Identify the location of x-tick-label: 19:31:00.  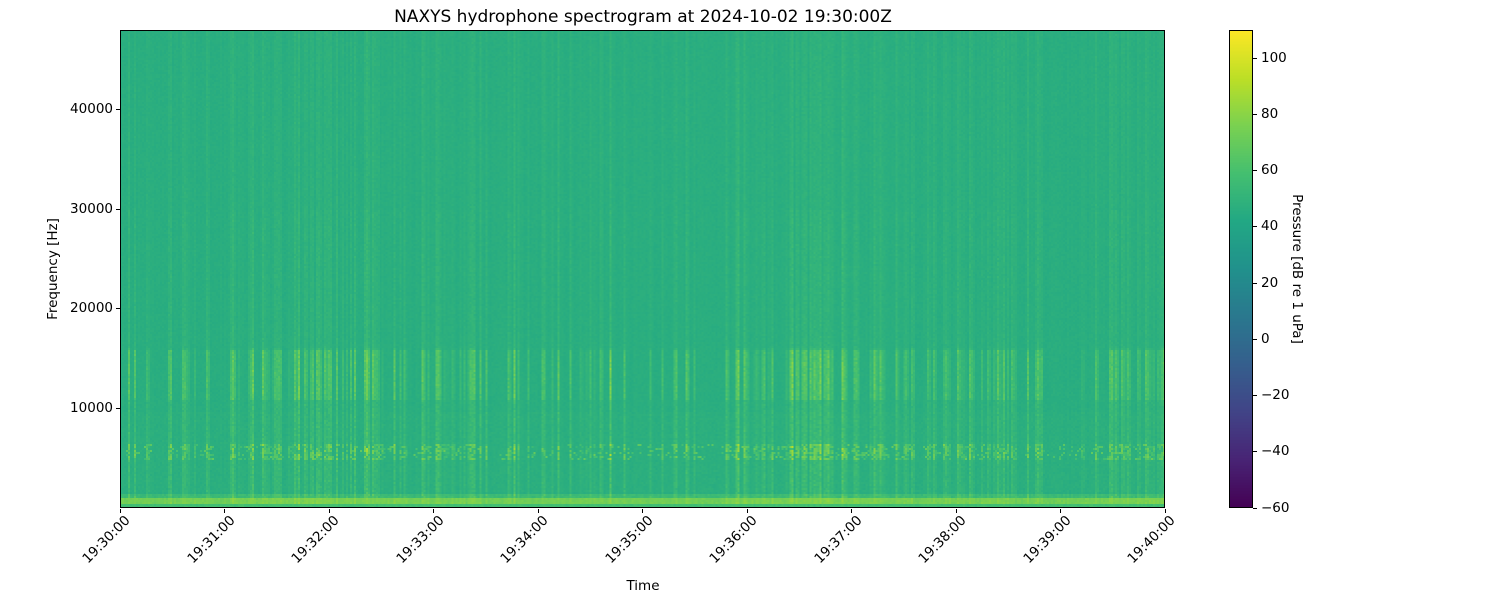
(211, 539).